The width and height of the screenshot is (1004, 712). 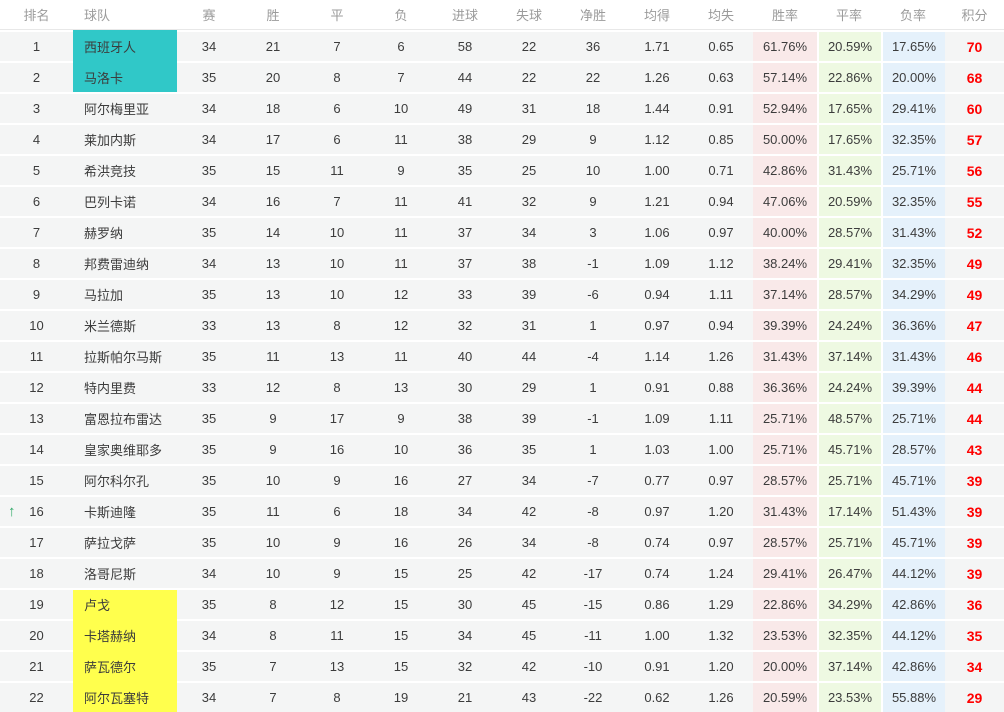 I want to click on rank-cell: 20, so click(x=36, y=635).